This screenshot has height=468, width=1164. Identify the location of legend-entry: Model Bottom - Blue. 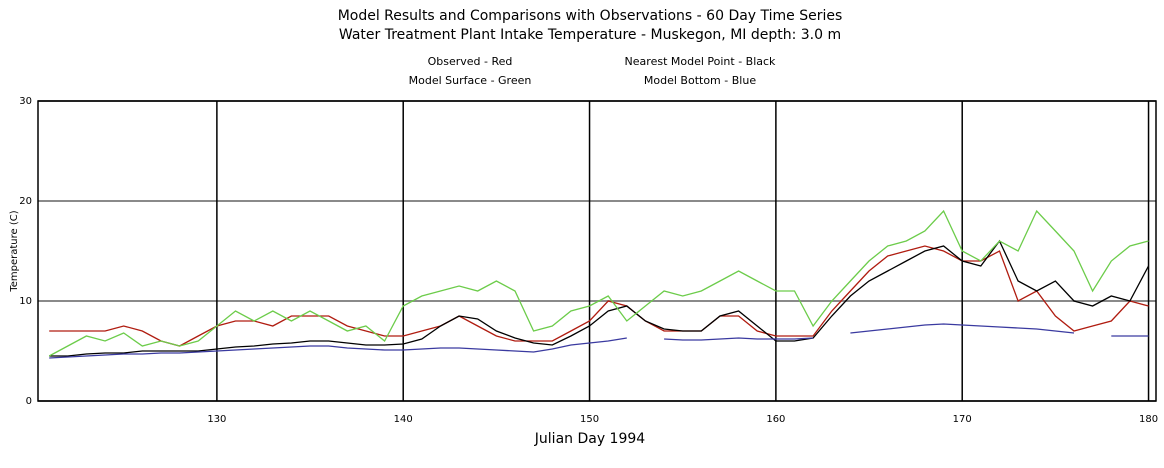
(700, 80).